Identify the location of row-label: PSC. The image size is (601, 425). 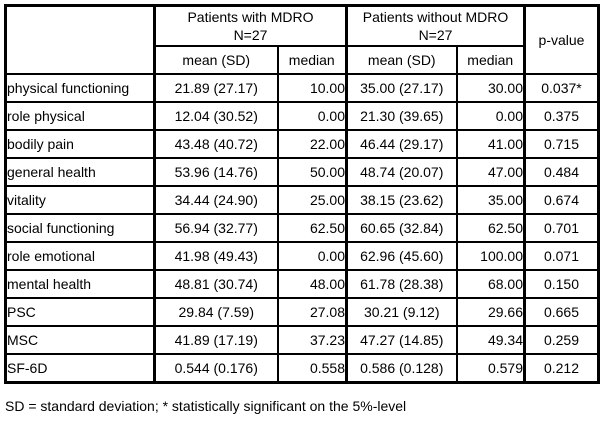
(80, 312).